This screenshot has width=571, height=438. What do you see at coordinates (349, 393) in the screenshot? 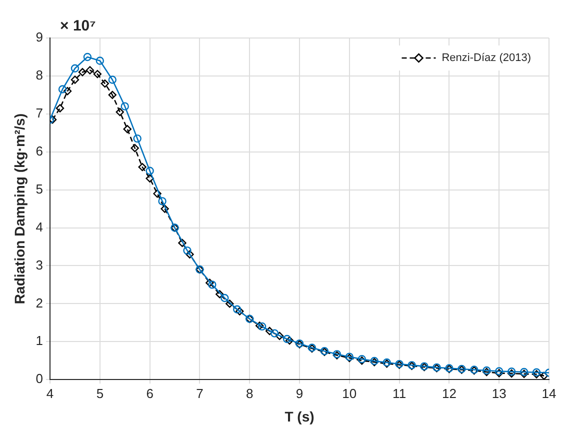
I see `x-tick-label: 10` at bounding box center [349, 393].